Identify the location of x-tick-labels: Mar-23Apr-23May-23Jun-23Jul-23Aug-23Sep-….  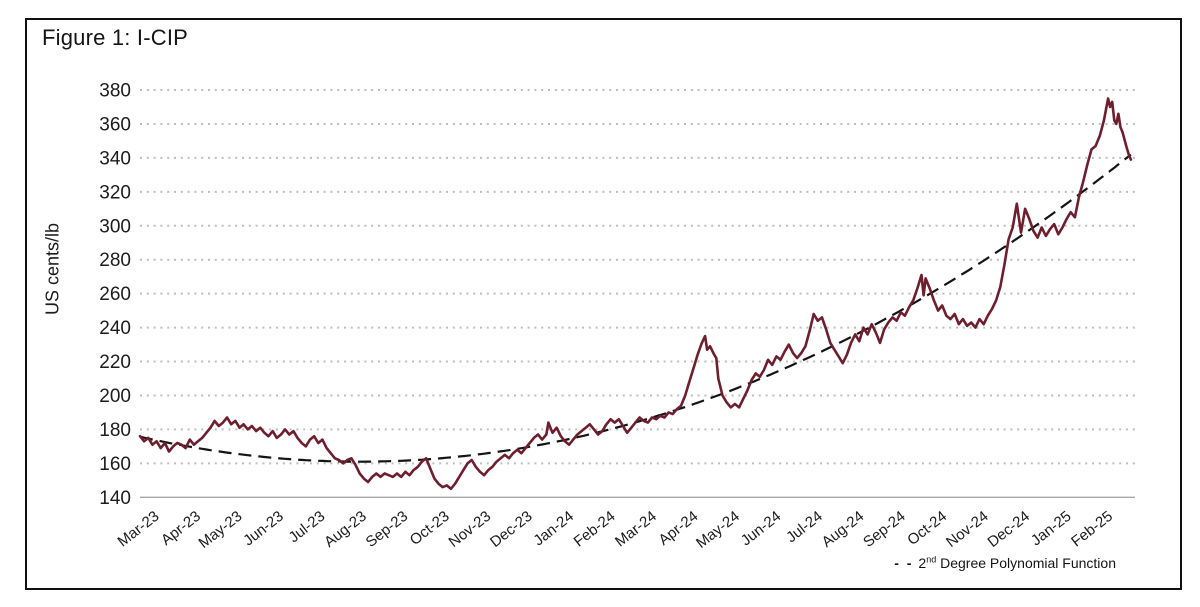
(615, 530).